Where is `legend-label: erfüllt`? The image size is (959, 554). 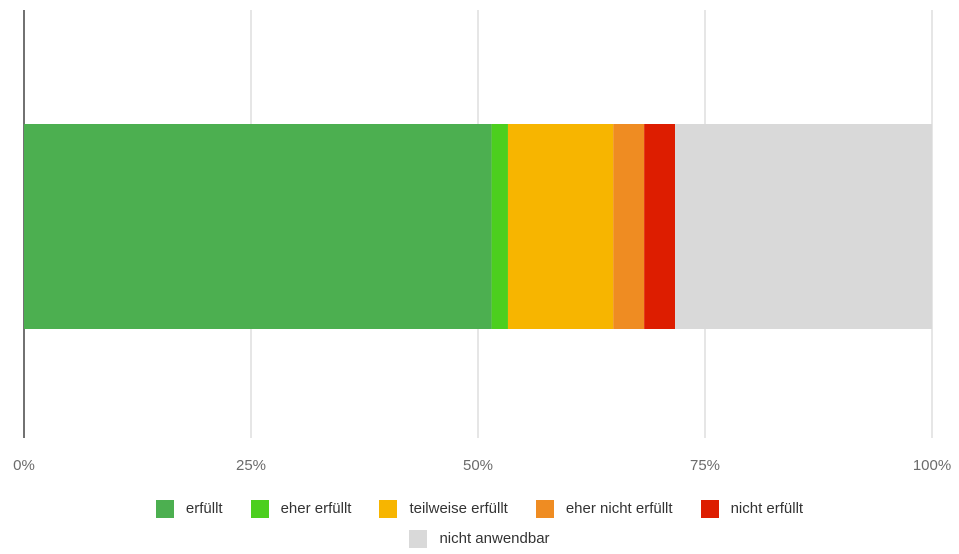 legend-label: erfüllt is located at coordinates (204, 508).